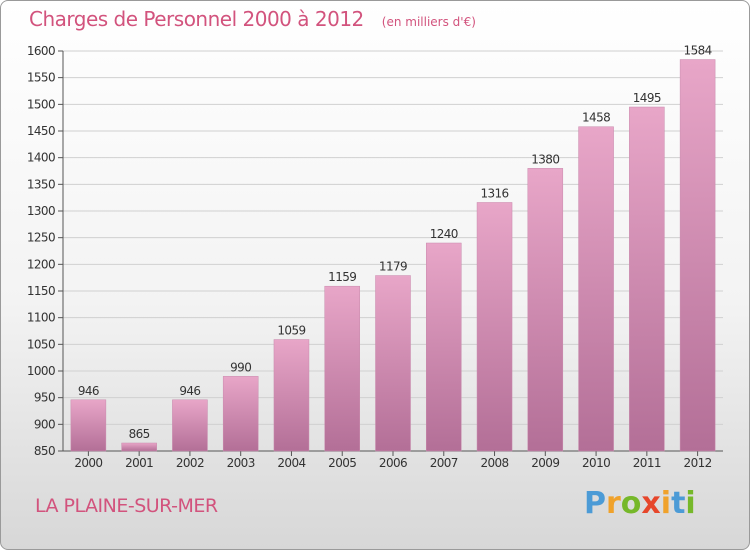 The width and height of the screenshot is (750, 550). I want to click on data-label-2006: 1179, so click(393, 267).